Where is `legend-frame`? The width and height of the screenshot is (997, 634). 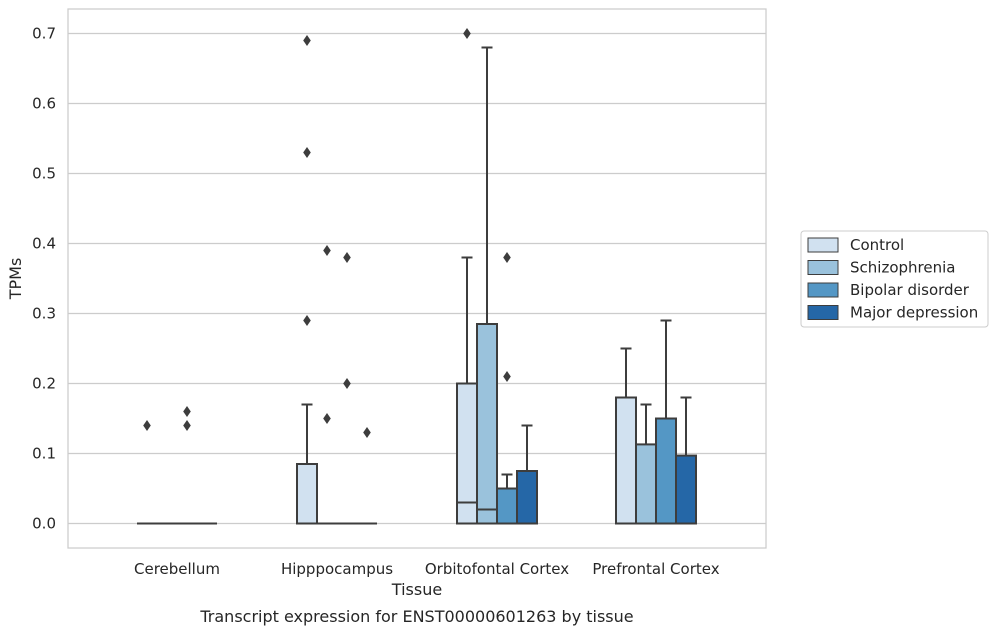 legend-frame is located at coordinates (894, 279).